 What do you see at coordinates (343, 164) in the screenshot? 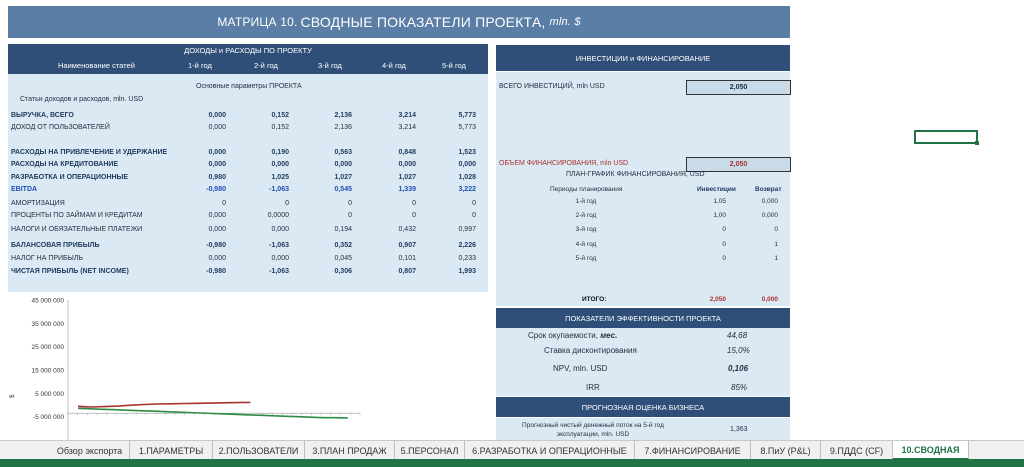
I see `income-cell-year-3: 0,000` at bounding box center [343, 164].